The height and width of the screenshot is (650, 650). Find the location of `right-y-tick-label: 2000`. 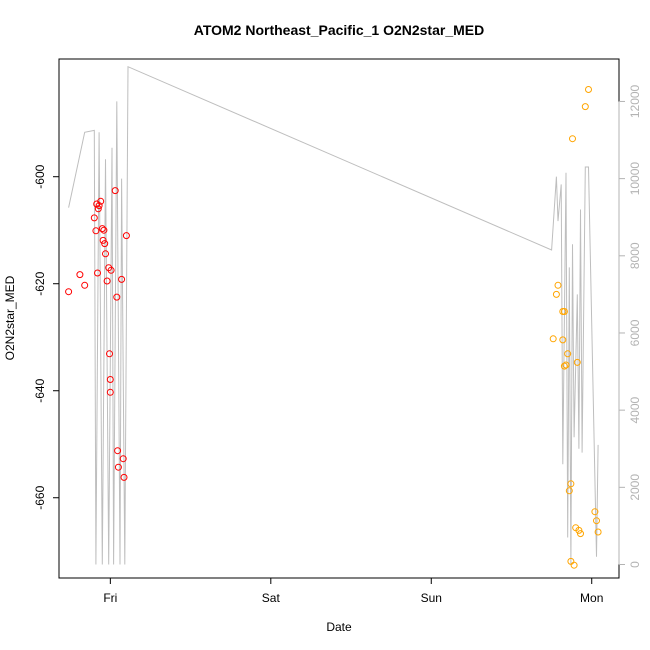

right-y-tick-label: 2000 is located at coordinates (635, 487).